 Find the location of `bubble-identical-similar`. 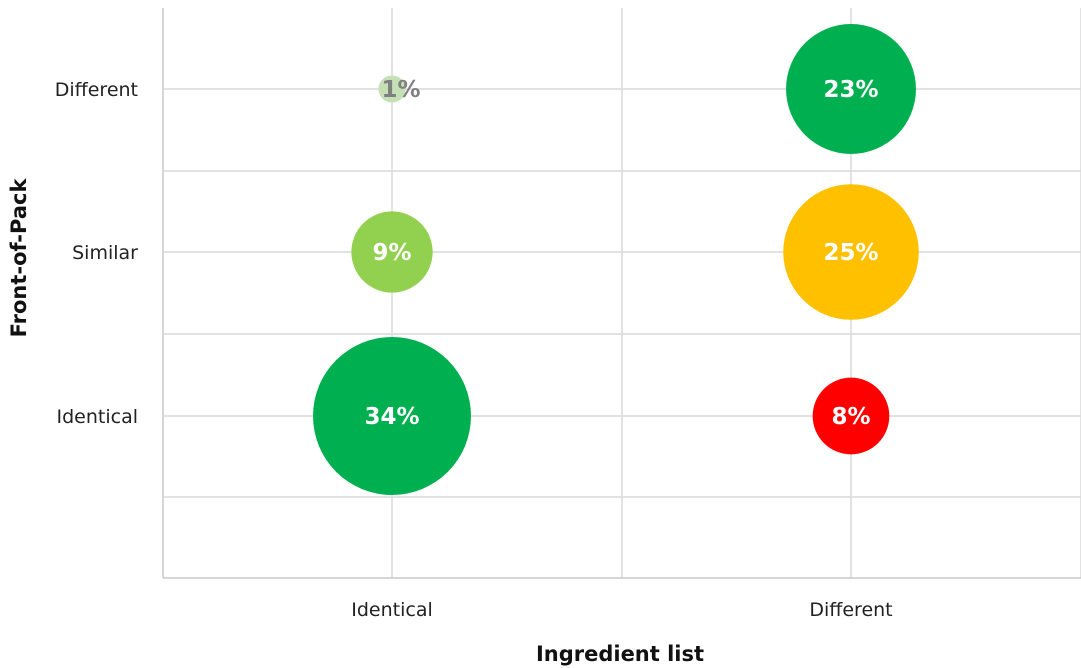

bubble-identical-similar is located at coordinates (392, 252).